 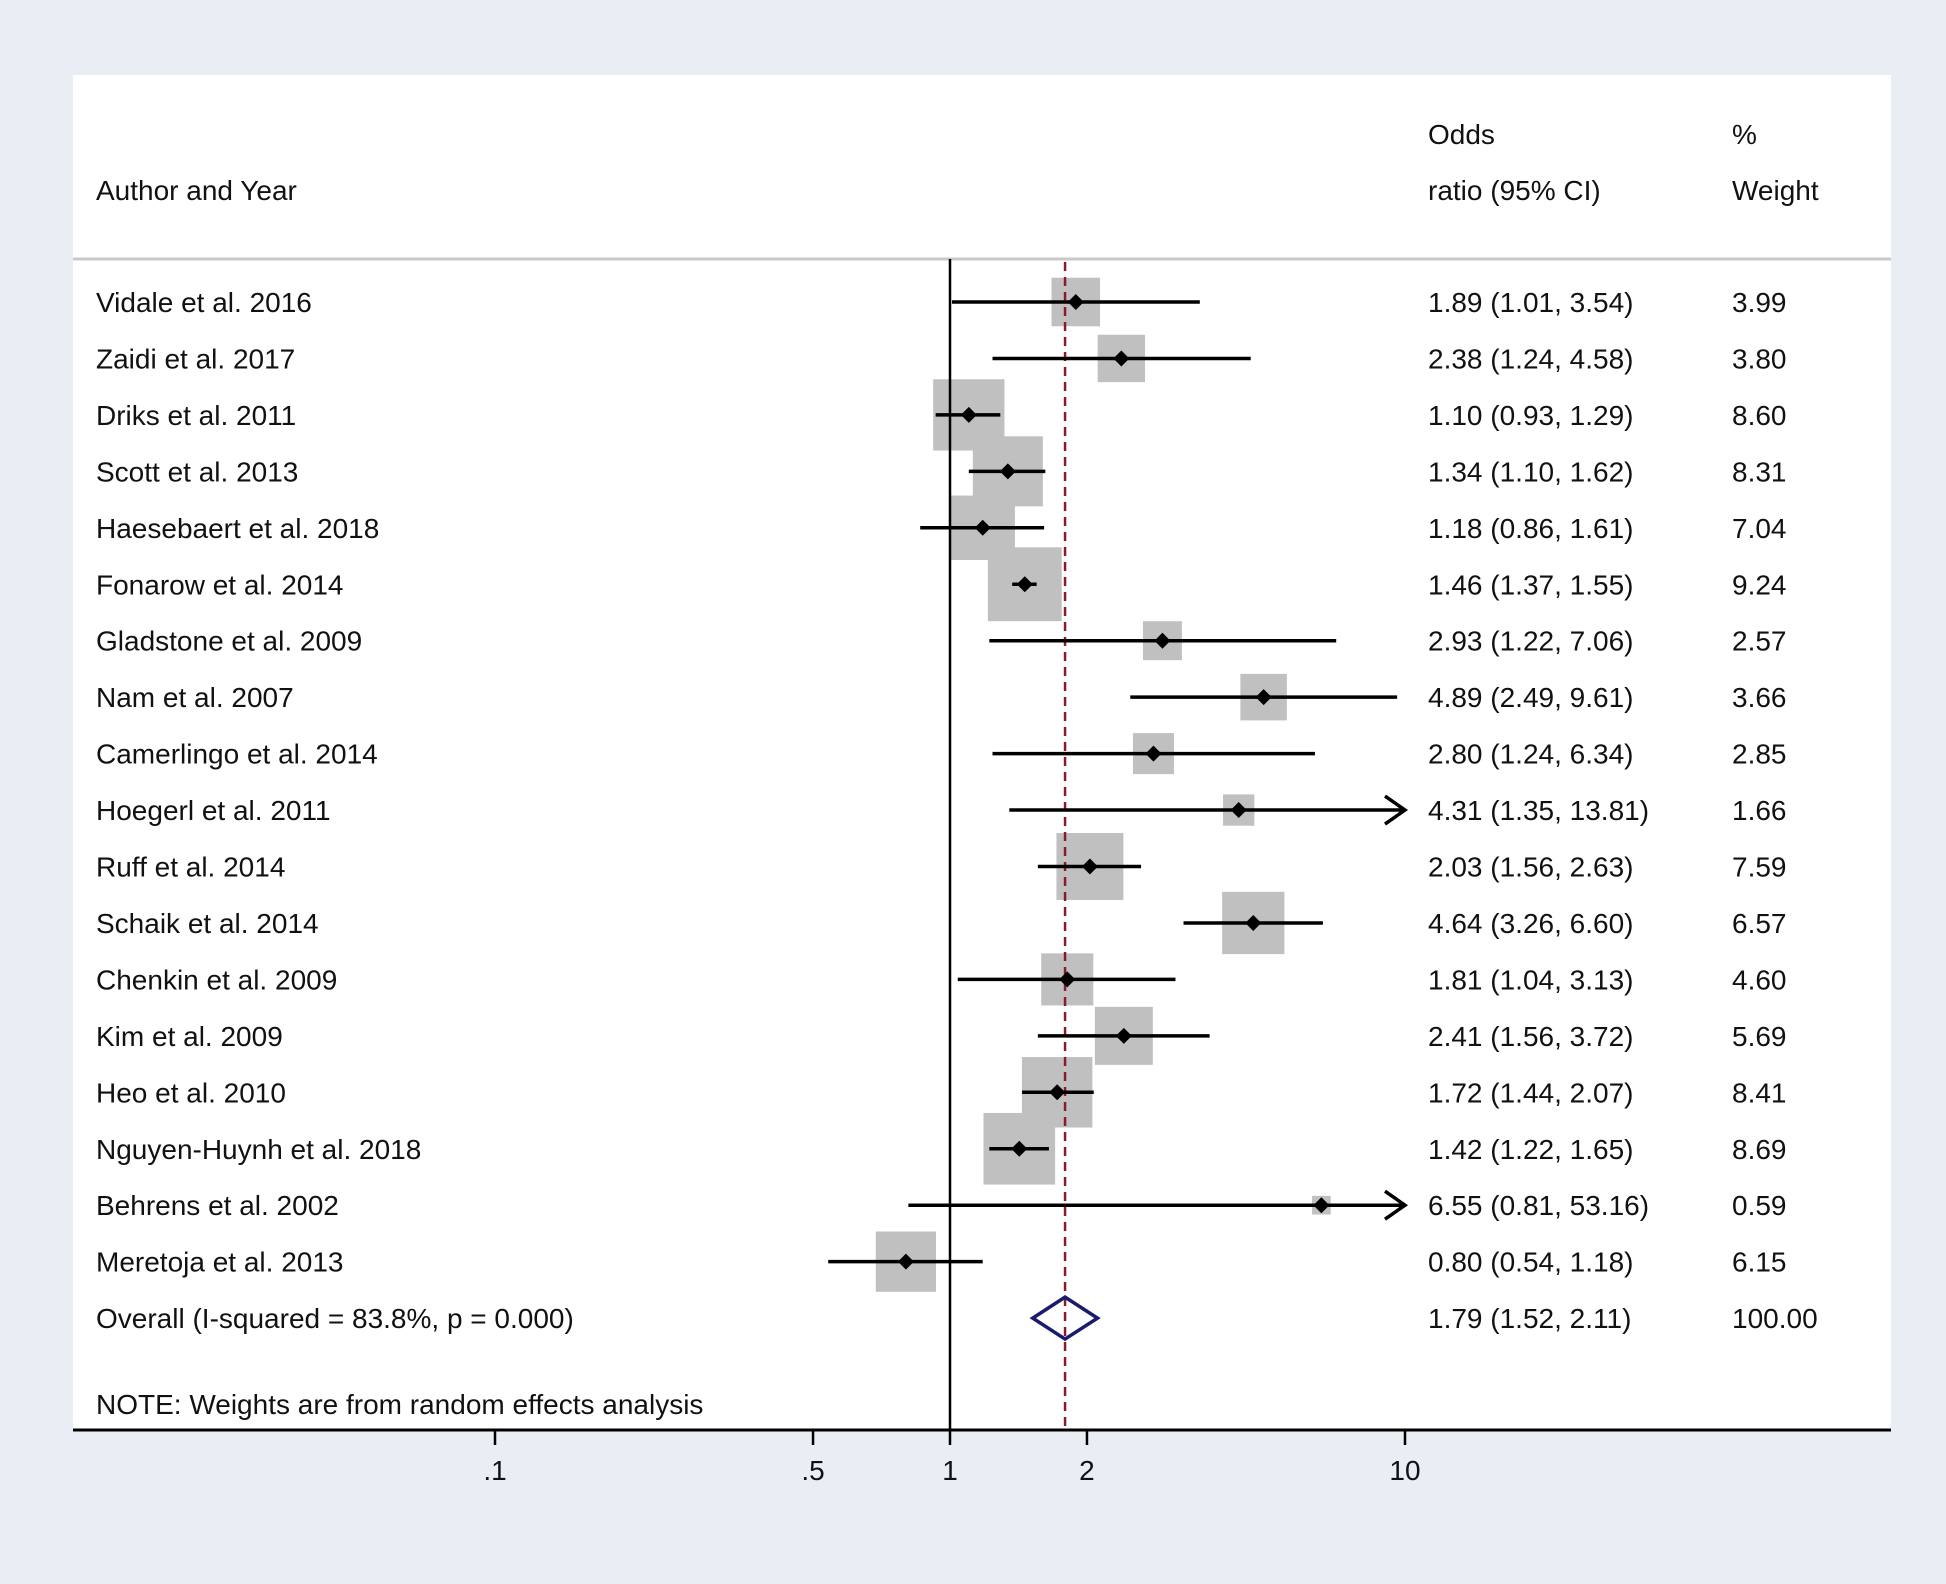 What do you see at coordinates (1759, 1036) in the screenshot?
I see `study-weight: 5.69` at bounding box center [1759, 1036].